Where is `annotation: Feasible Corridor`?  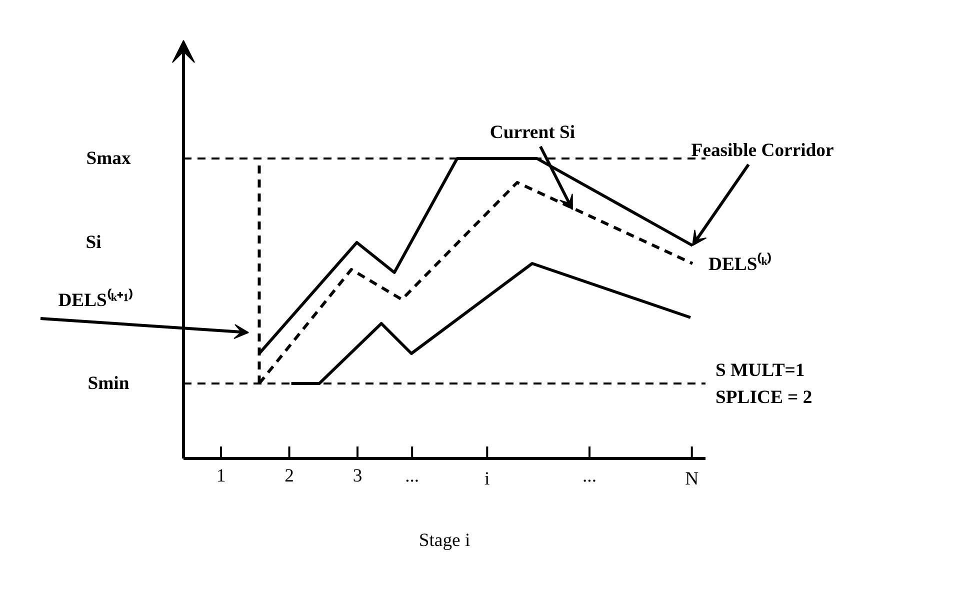
annotation: Feasible Corridor is located at coordinates (762, 150).